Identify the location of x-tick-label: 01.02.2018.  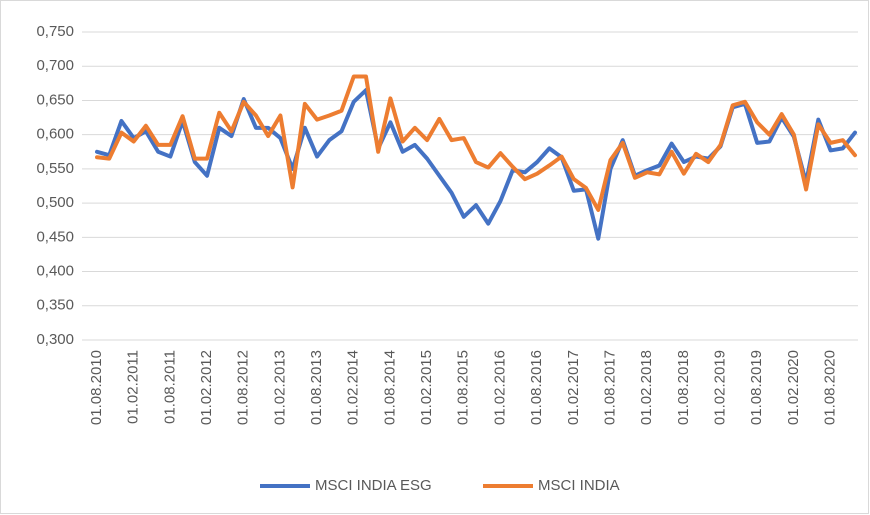
(646, 387).